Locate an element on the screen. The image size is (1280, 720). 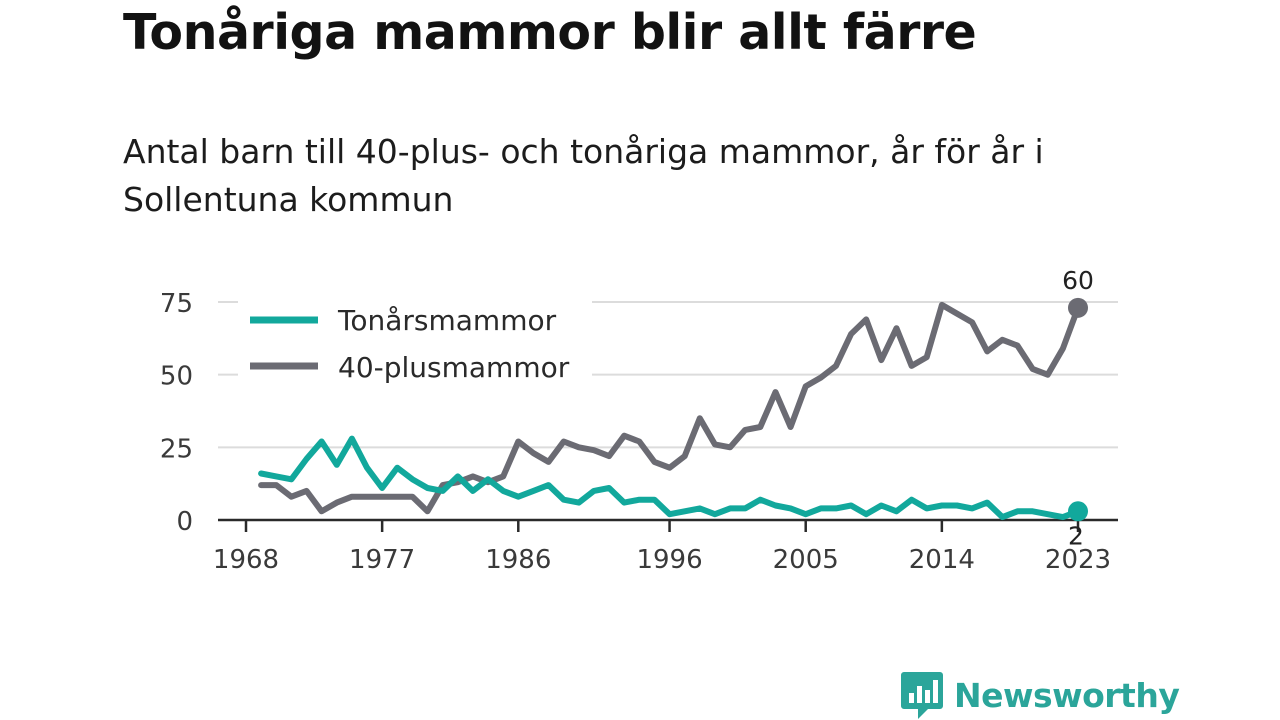
x-tick-label: 2023 is located at coordinates (1078, 560).